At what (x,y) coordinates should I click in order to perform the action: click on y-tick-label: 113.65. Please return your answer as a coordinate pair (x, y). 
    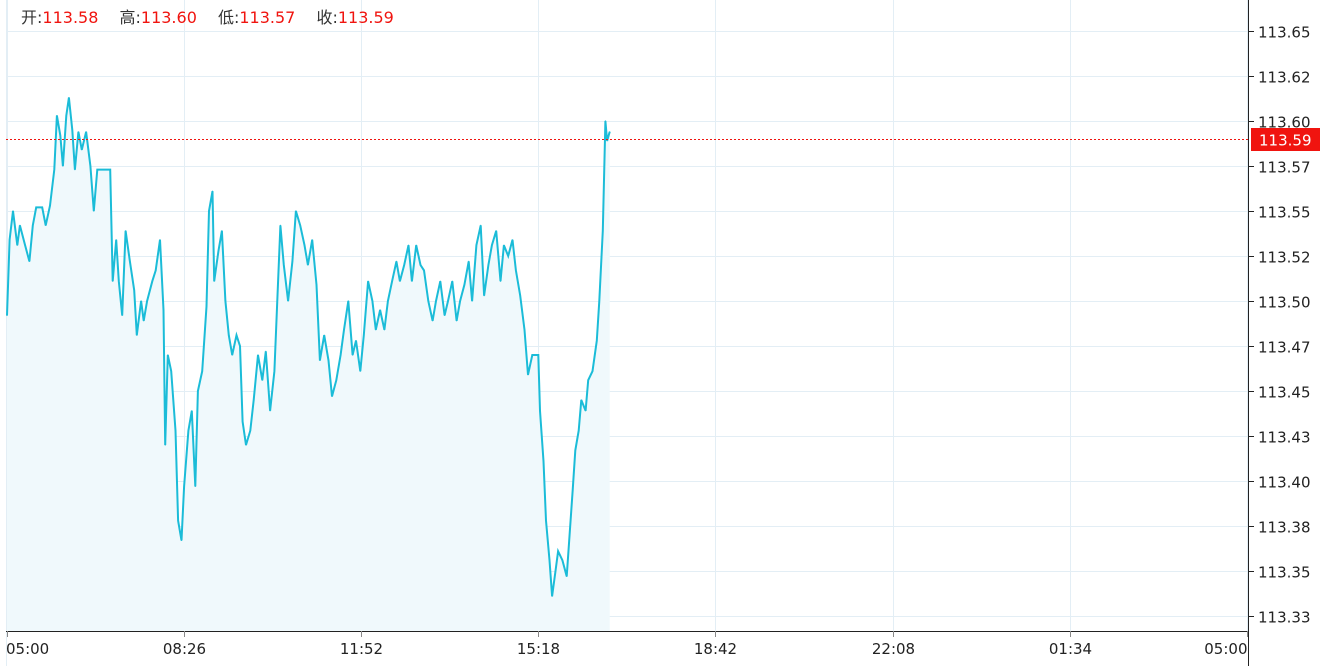
    Looking at the image, I should click on (1284, 33).